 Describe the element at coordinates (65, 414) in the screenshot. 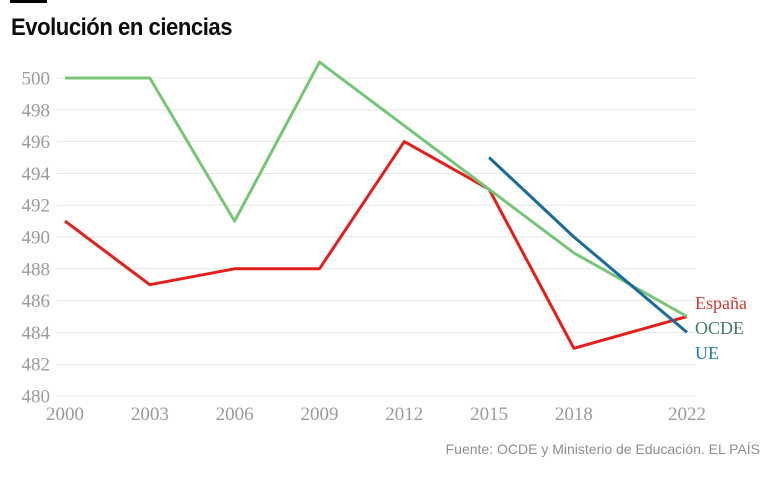

I see `x-tick-label: 2000` at that location.